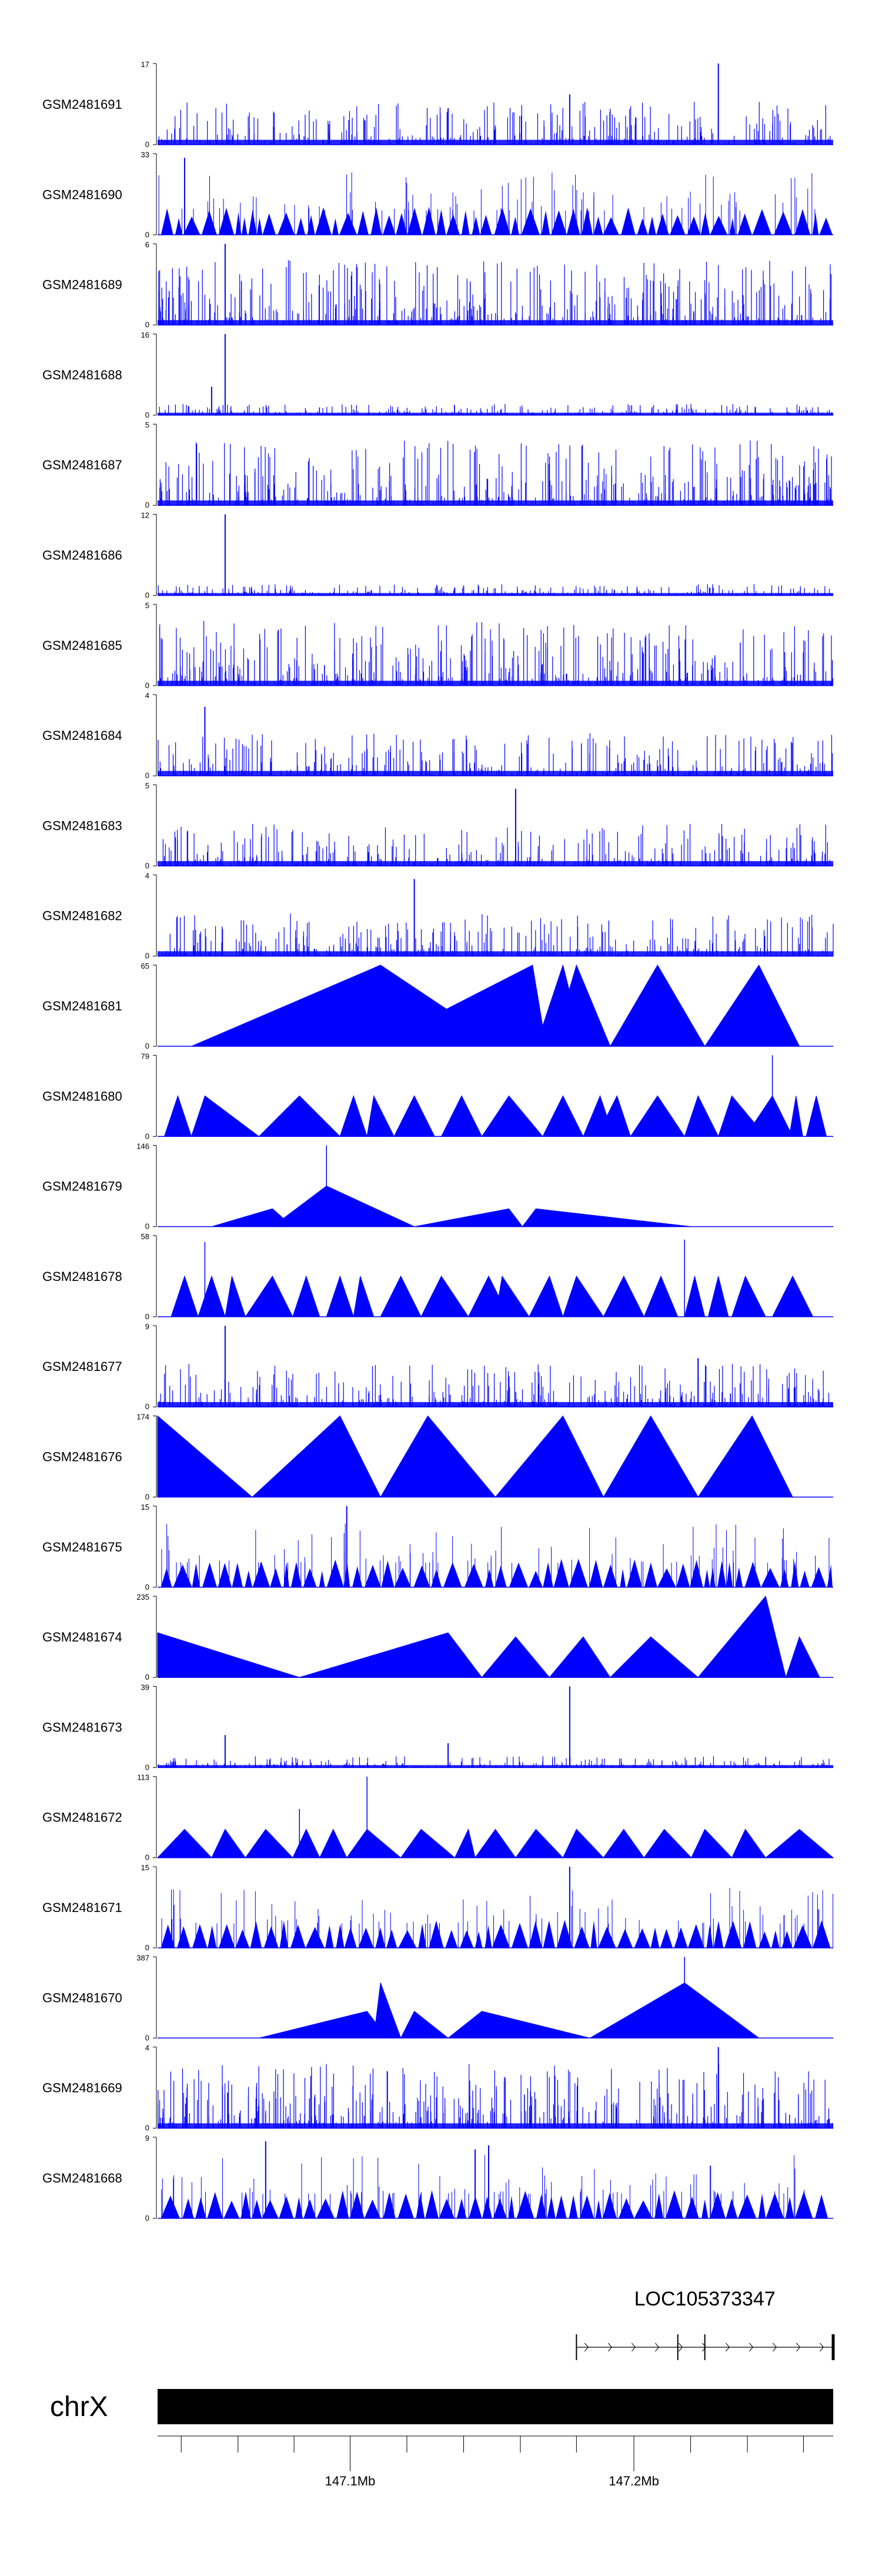 This screenshot has height=2576, width=882. Describe the element at coordinates (82, 555) in the screenshot. I see `track-label: GSM2481686` at that location.